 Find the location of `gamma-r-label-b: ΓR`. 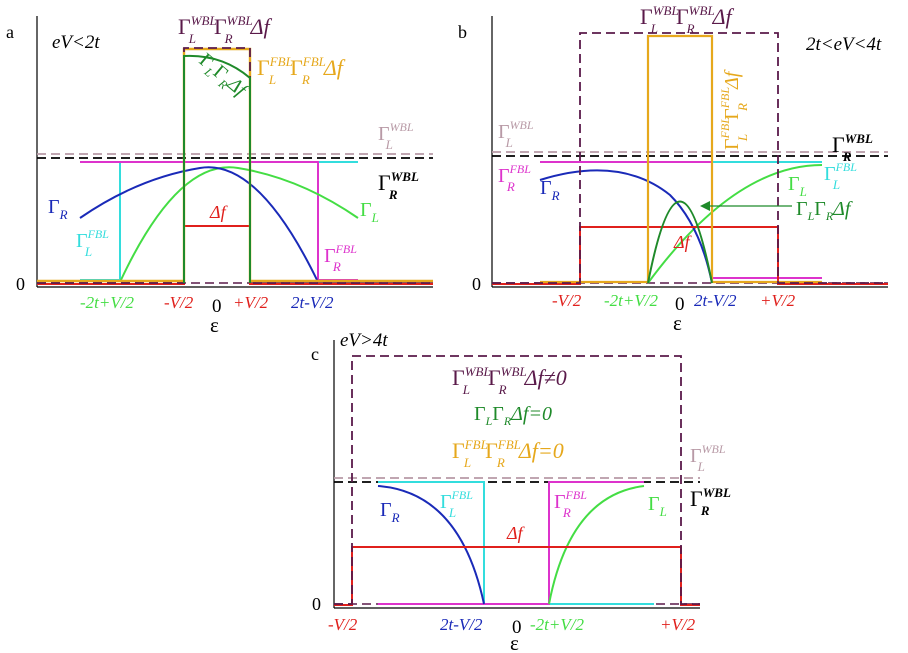

gamma-r-label-b: ΓR is located at coordinates (550, 190).